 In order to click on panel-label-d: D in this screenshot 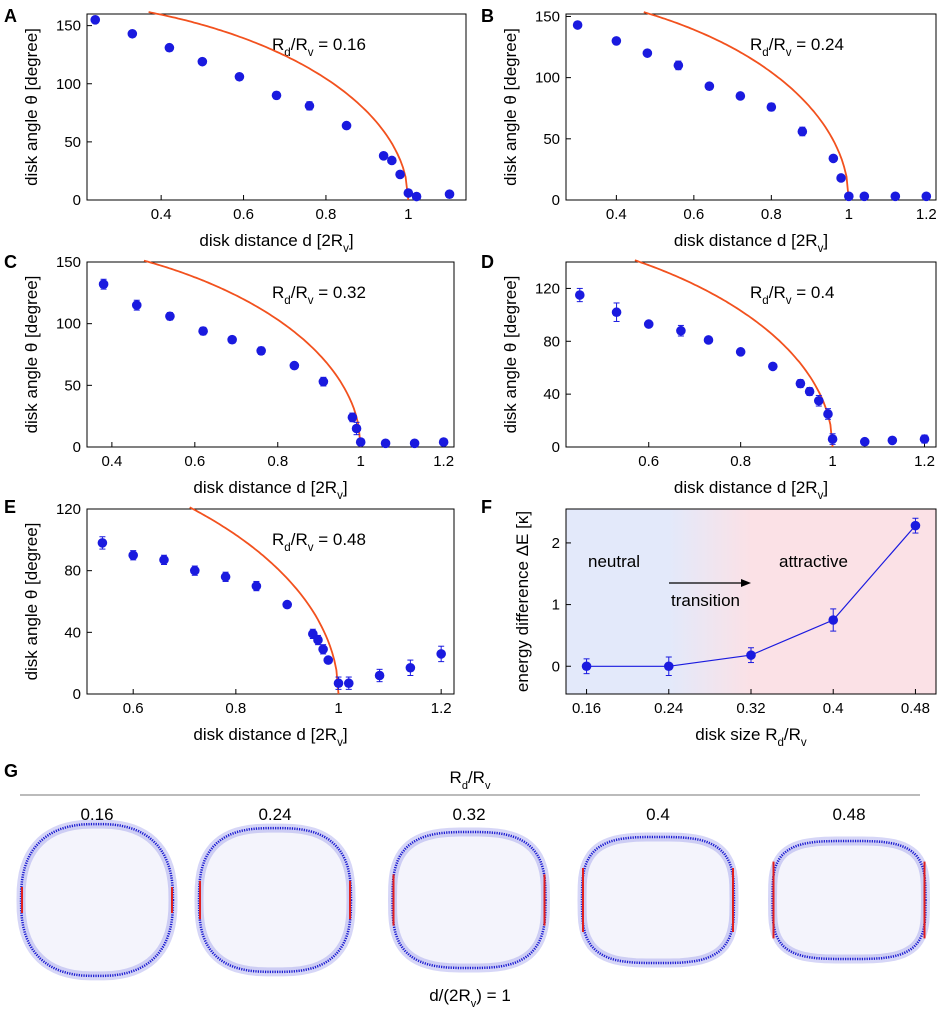, I will do `click(487, 262)`.